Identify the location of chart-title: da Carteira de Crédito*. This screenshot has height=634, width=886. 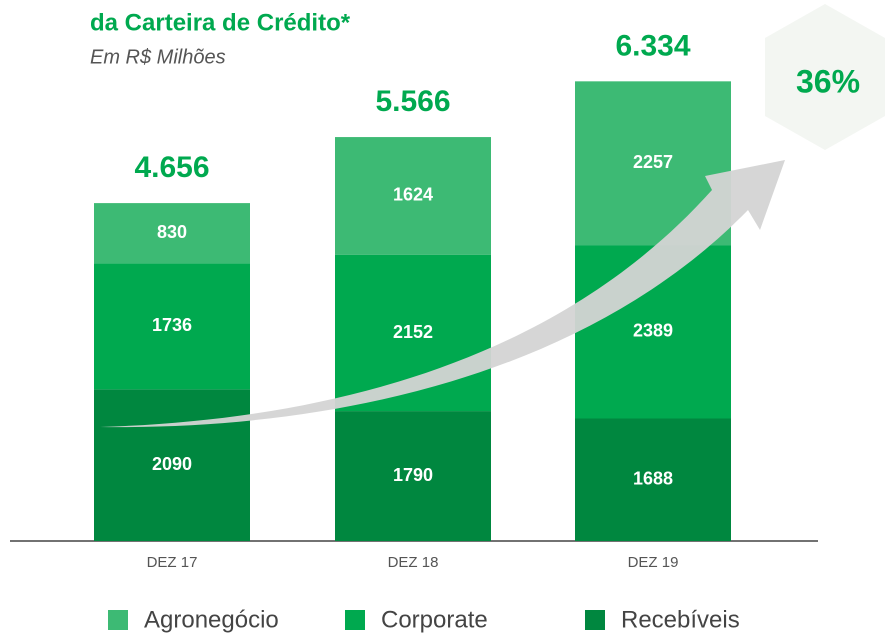
(220, 22).